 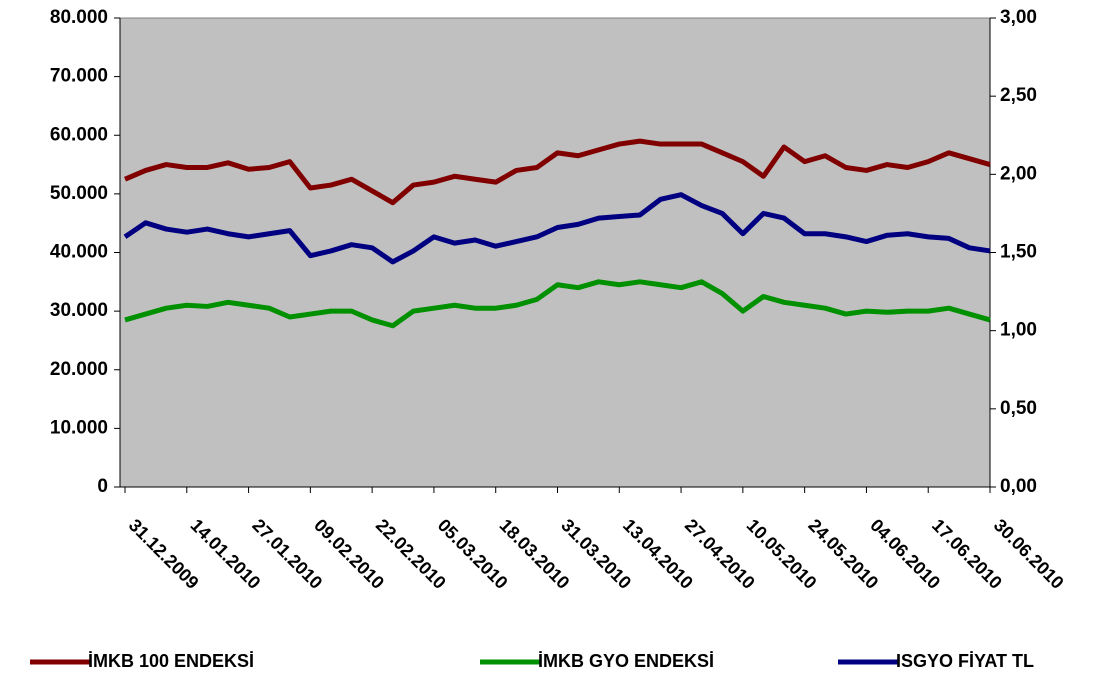 What do you see at coordinates (626, 661) in the screenshot?
I see `legend-label: İMKB GYO ENDEKSİ` at bounding box center [626, 661].